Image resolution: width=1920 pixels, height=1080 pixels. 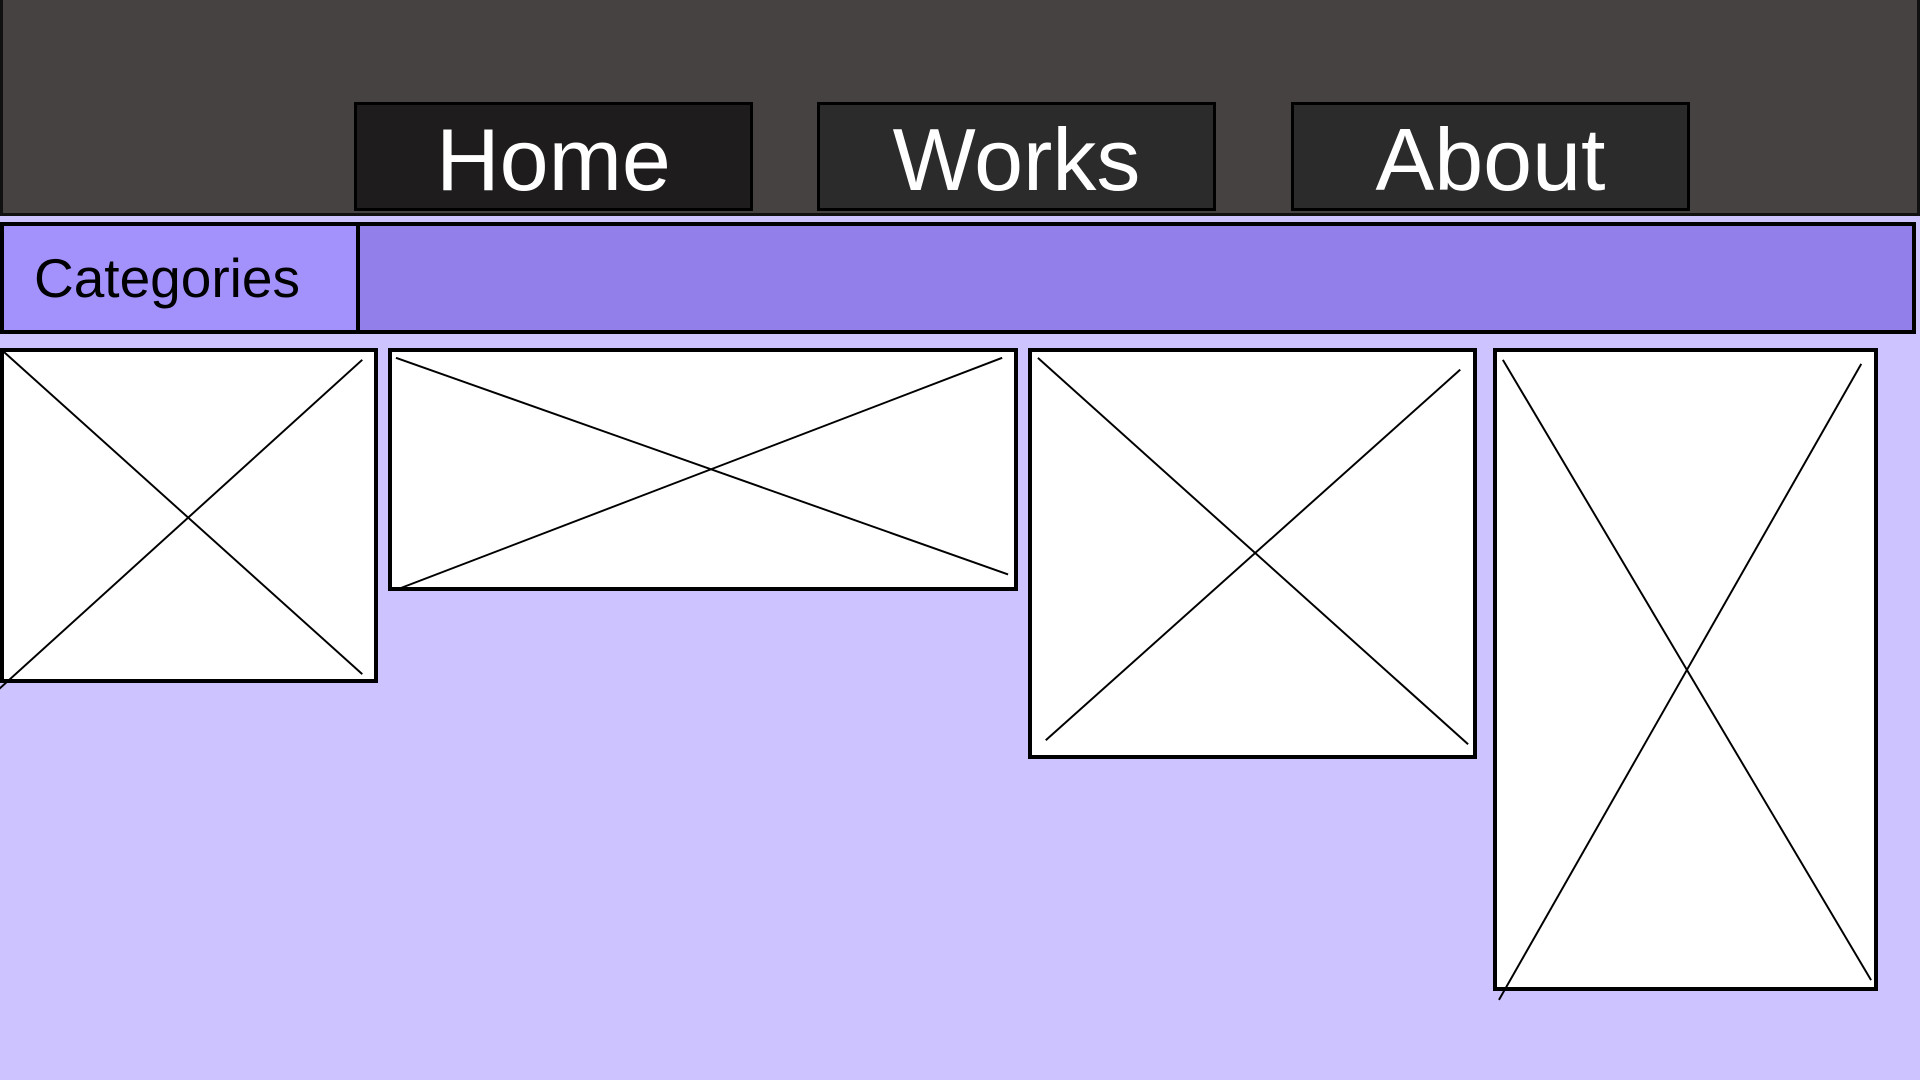 I want to click on category-bar: Categories, so click(x=958, y=278).